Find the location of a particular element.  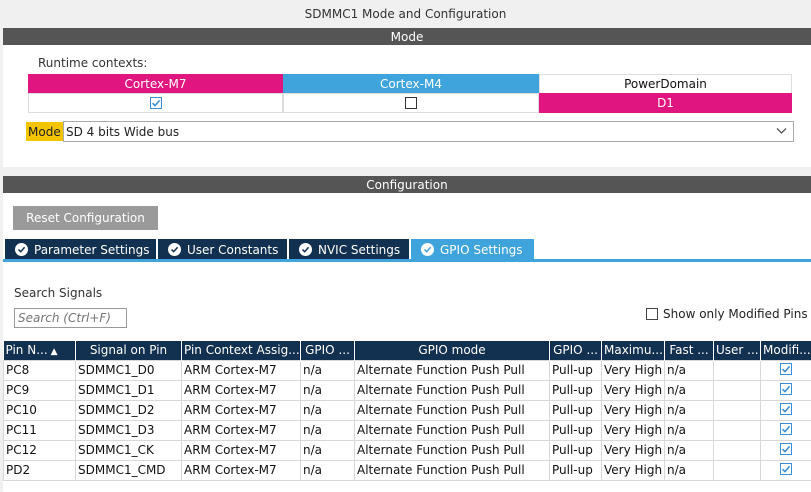

tab-parameter-settings: Parameter Settings is located at coordinates (81, 249).